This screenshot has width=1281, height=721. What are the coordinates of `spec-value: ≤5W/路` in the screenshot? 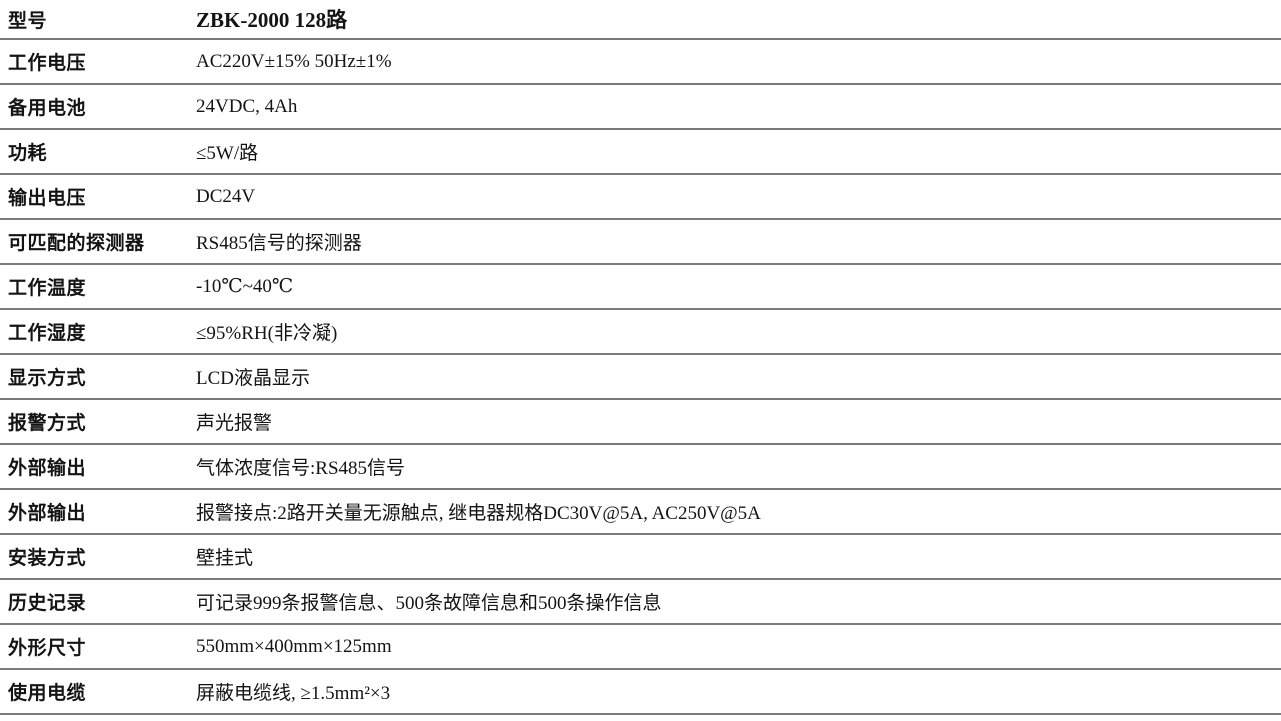 It's located at (227, 153).